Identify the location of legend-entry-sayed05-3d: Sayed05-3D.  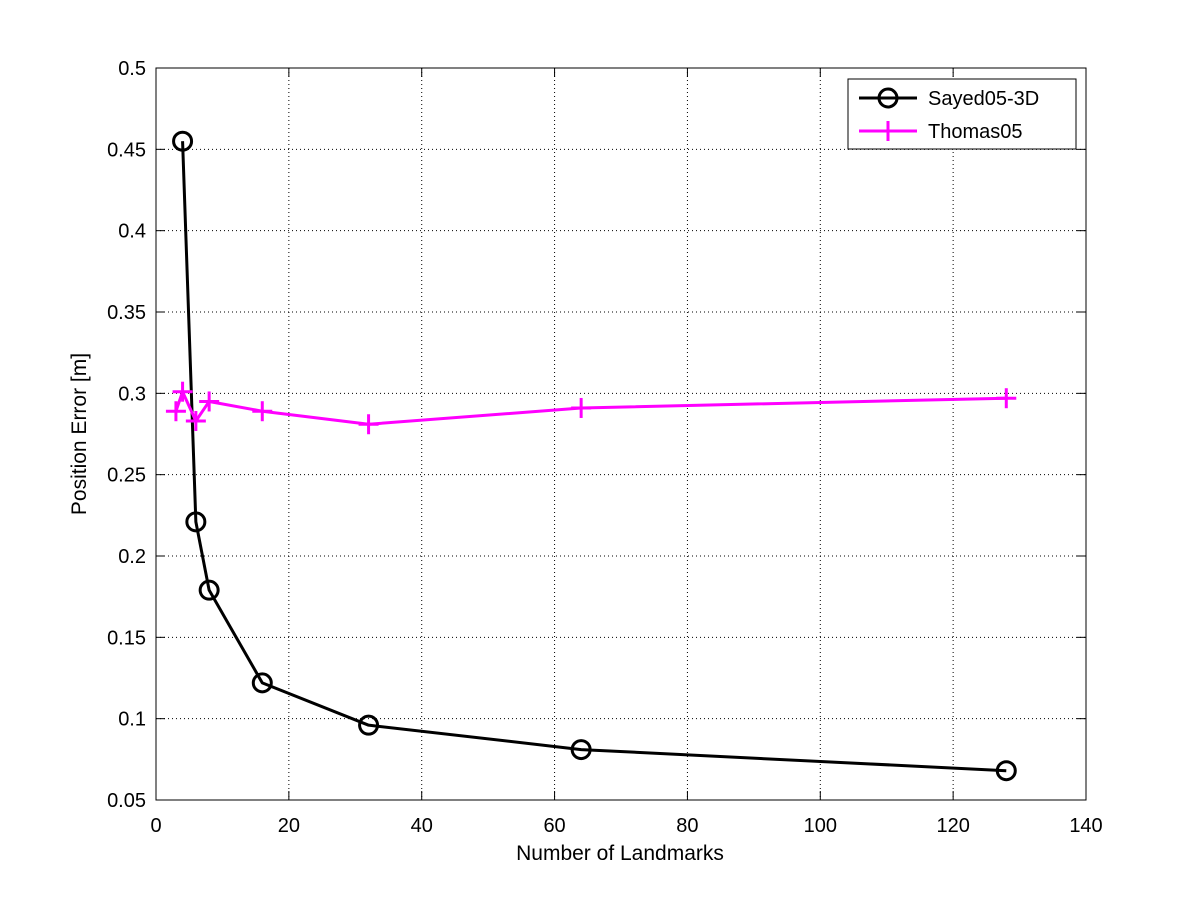
(949, 98).